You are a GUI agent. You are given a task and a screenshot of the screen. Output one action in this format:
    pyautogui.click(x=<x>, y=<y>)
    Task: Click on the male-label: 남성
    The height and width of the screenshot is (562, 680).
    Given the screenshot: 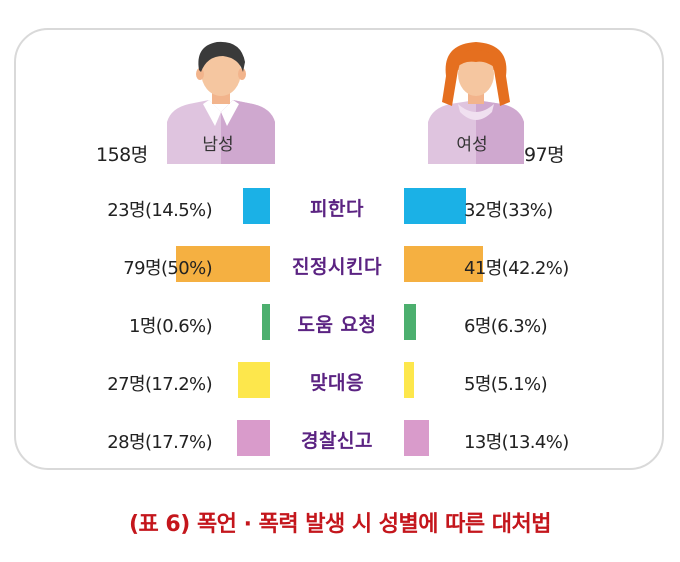 What is the action you would take?
    pyautogui.click(x=218, y=145)
    